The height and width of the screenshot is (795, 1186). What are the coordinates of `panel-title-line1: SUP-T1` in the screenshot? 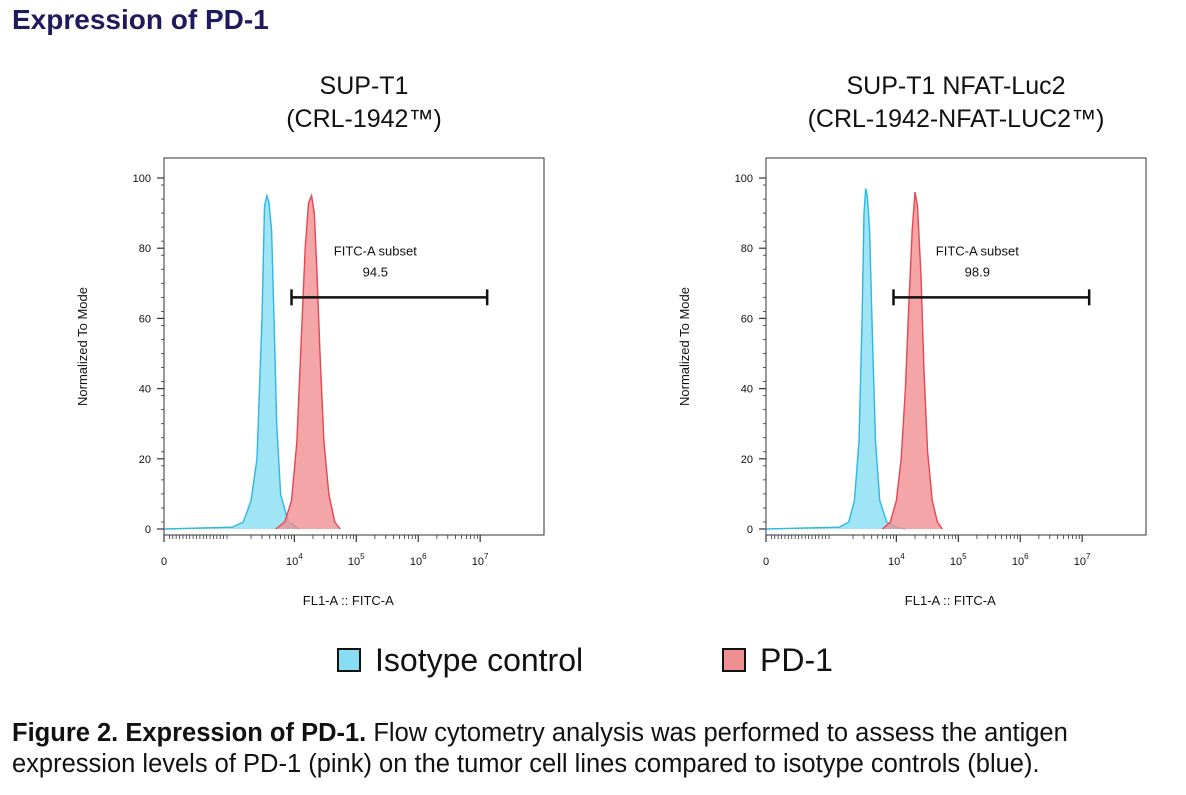 It's located at (364, 86).